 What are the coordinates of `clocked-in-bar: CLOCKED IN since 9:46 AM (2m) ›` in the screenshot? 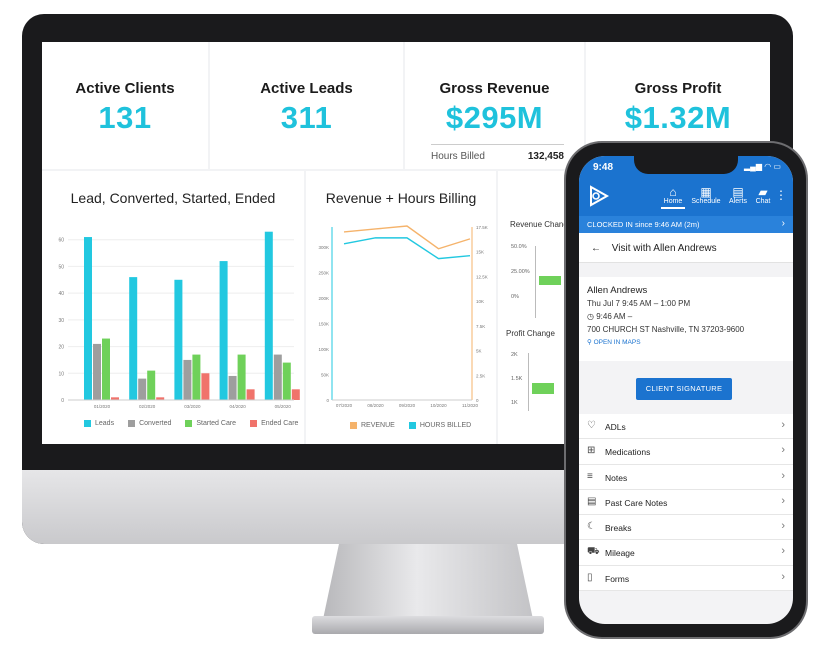 It's located at (686, 224).